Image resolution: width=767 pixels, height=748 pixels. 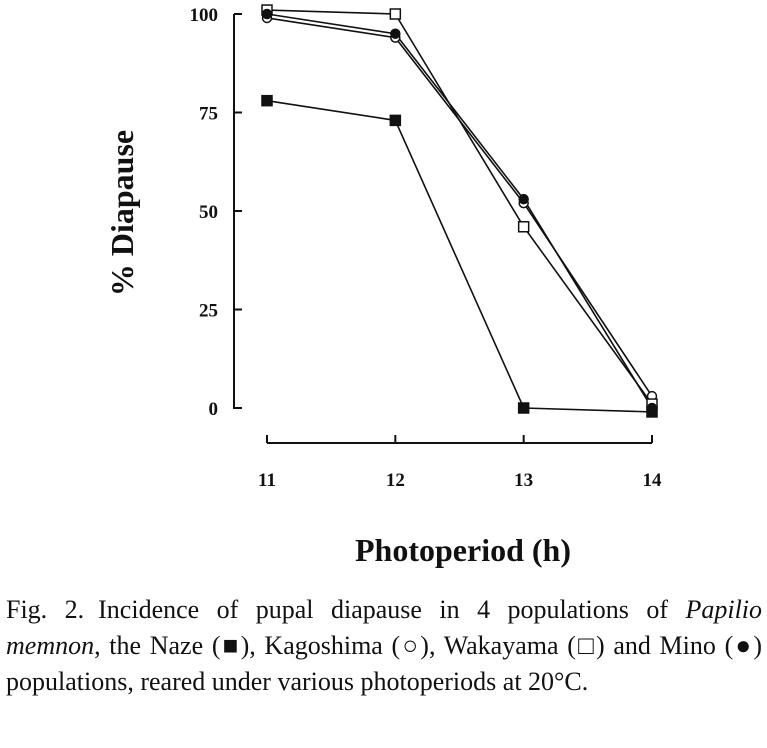 What do you see at coordinates (653, 480) in the screenshot?
I see `x-tick-label: 14` at bounding box center [653, 480].